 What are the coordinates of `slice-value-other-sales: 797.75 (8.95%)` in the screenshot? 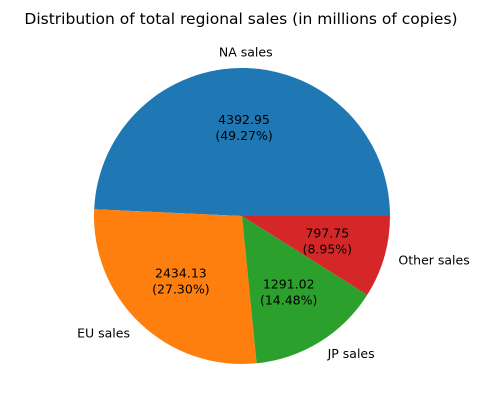 It's located at (327, 241).